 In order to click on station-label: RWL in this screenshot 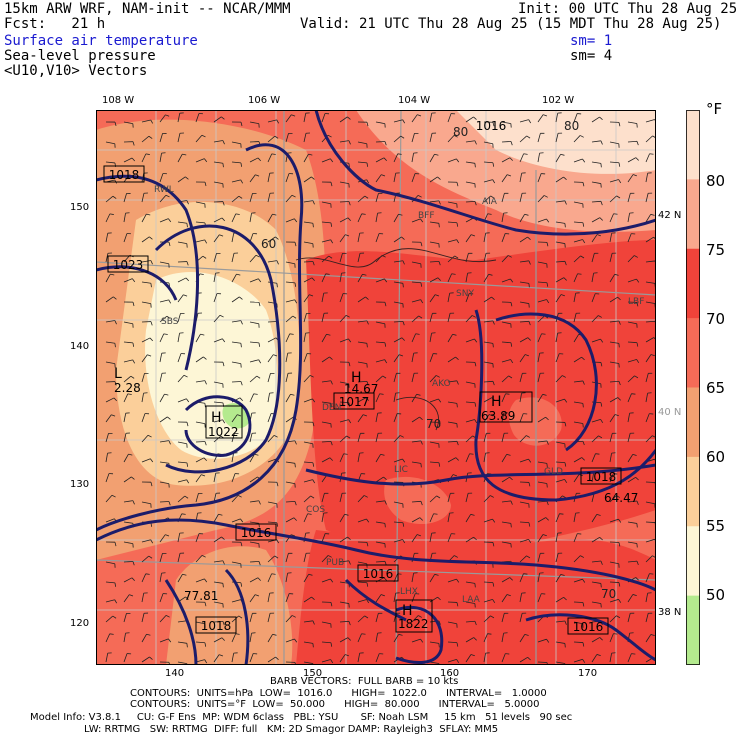, I will do `click(164, 190)`.